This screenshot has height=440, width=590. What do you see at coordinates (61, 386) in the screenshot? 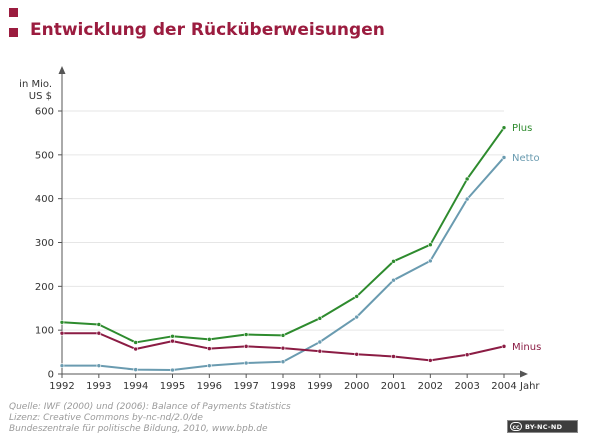
I see `x-tick-label: 1992` at bounding box center [61, 386].